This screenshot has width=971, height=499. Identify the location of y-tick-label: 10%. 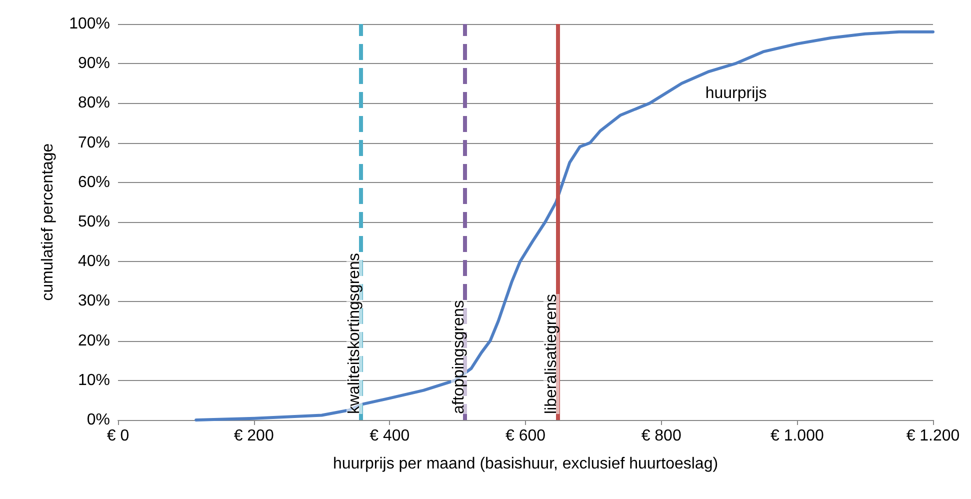
(94, 380).